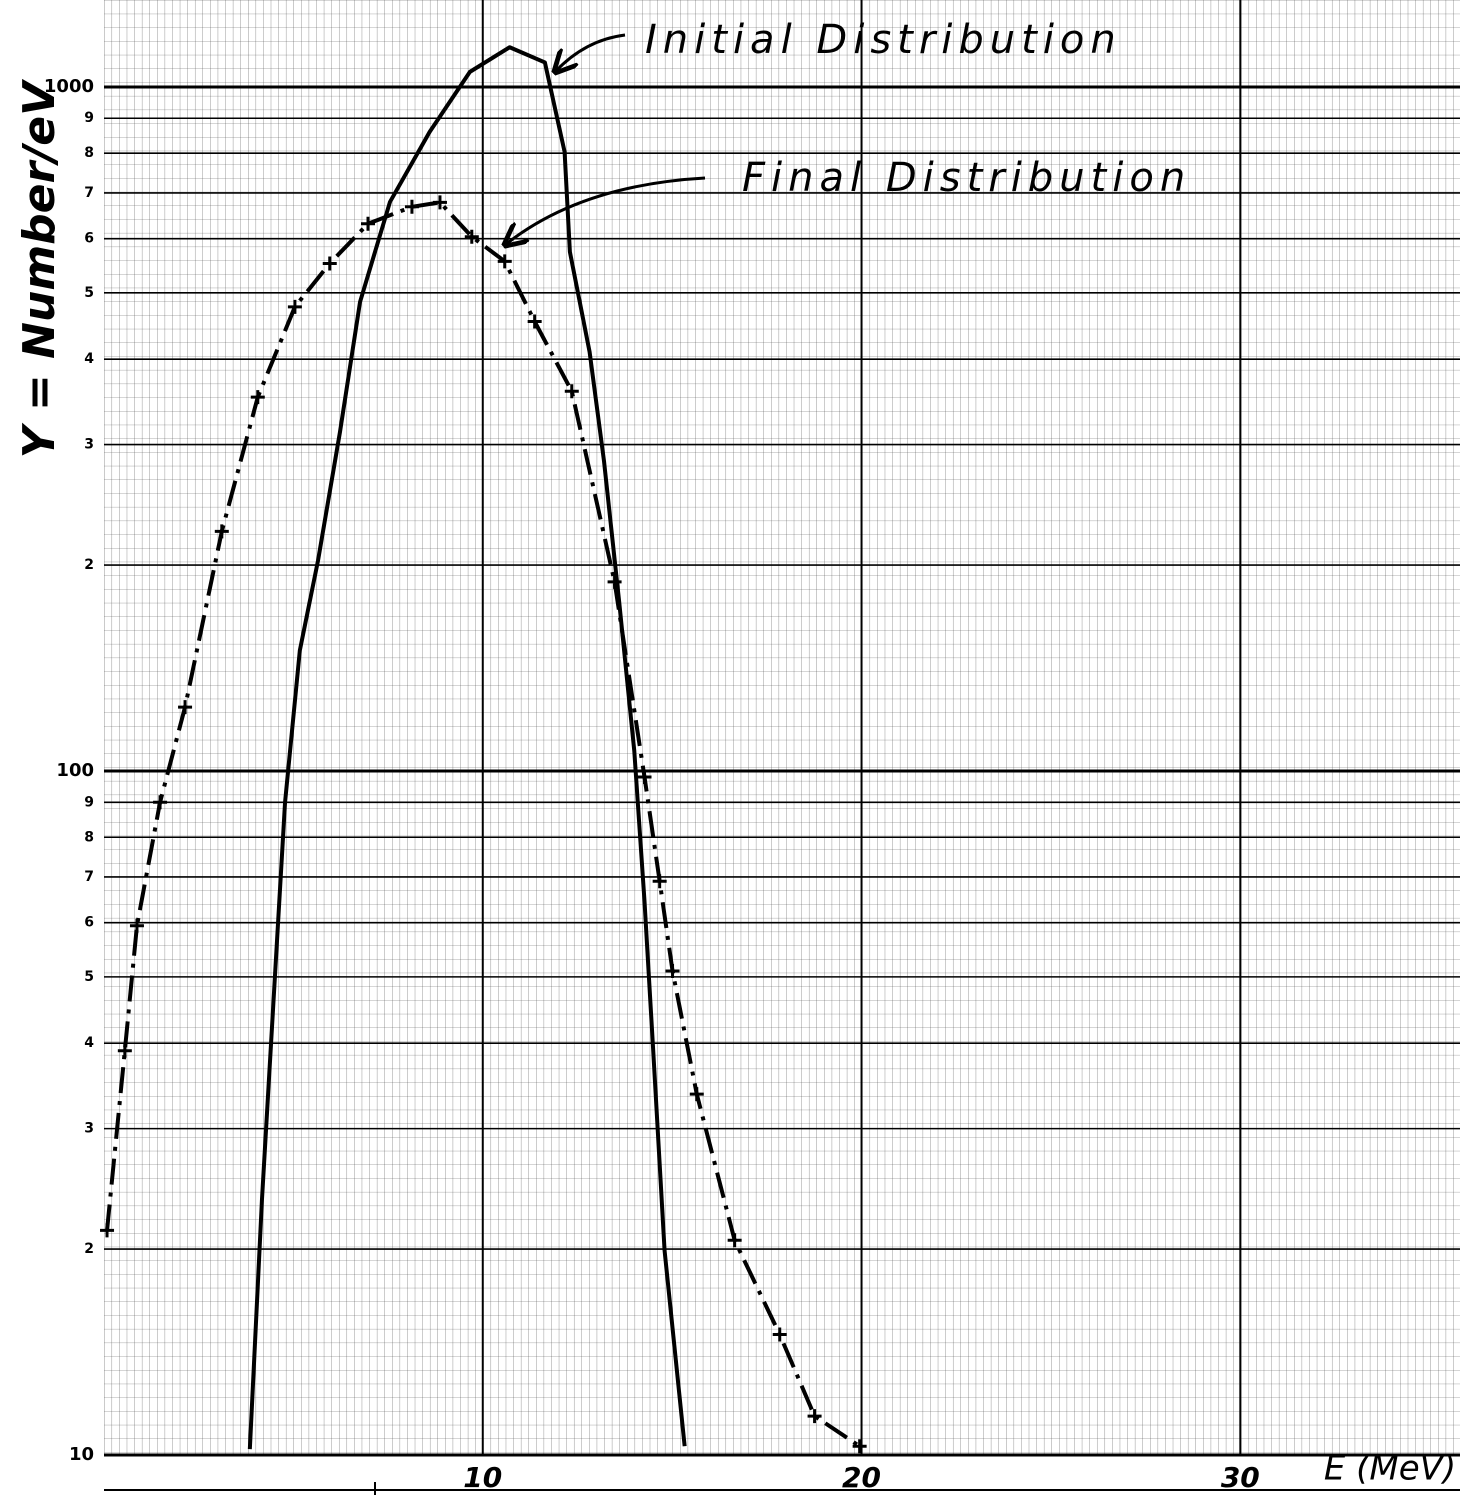  What do you see at coordinates (966, 178) in the screenshot?
I see `annotation: Final Distribution` at bounding box center [966, 178].